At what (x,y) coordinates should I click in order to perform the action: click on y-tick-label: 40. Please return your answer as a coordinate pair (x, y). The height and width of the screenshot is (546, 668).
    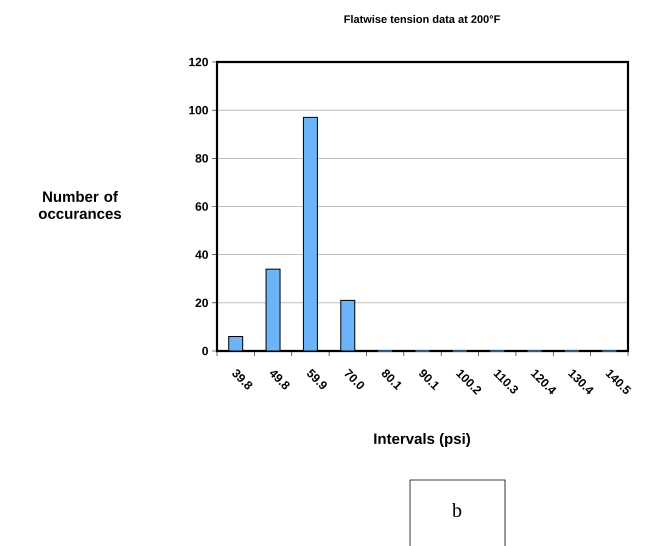
    Looking at the image, I should click on (201, 254).